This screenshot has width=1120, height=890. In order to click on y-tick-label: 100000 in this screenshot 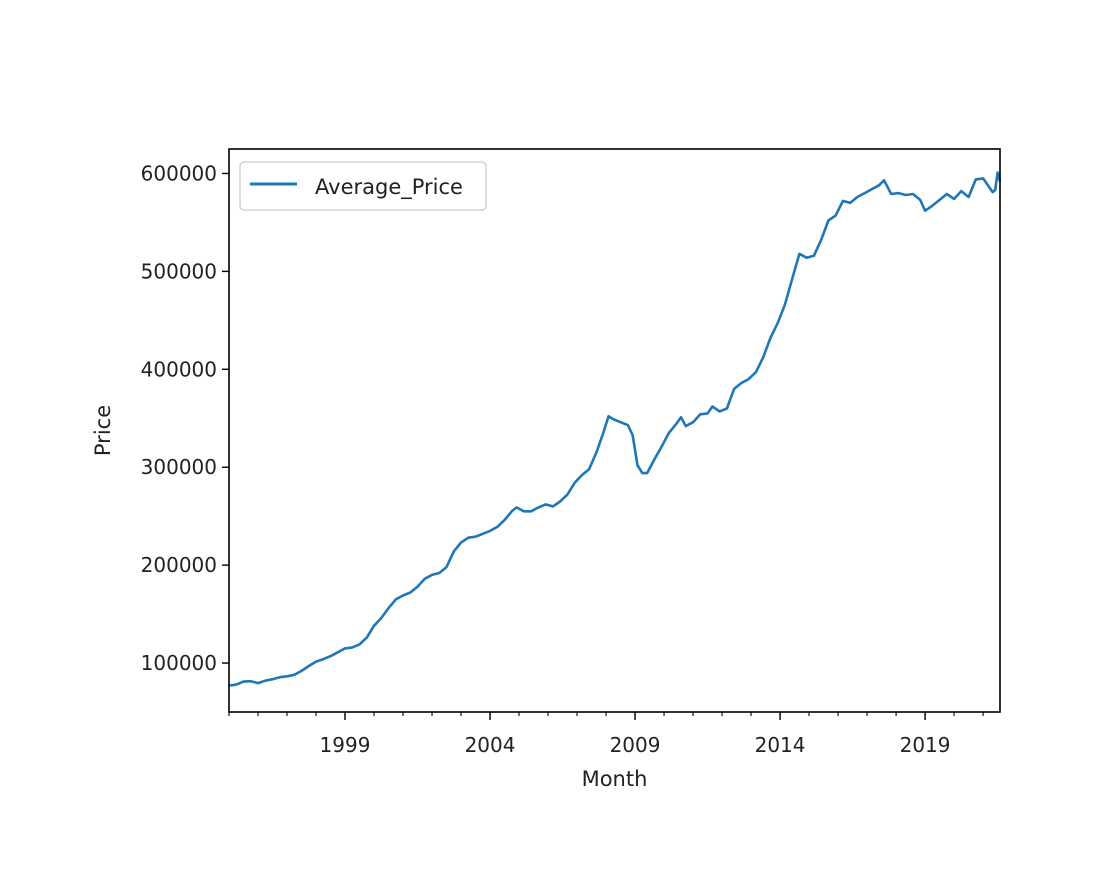, I will do `click(179, 663)`.